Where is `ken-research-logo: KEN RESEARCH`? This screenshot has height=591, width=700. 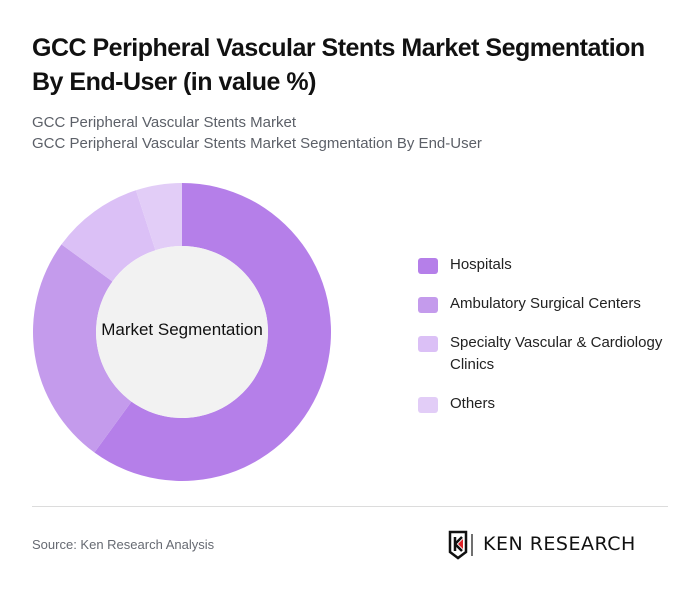
ken-research-logo: KEN RESEARCH is located at coordinates (558, 545).